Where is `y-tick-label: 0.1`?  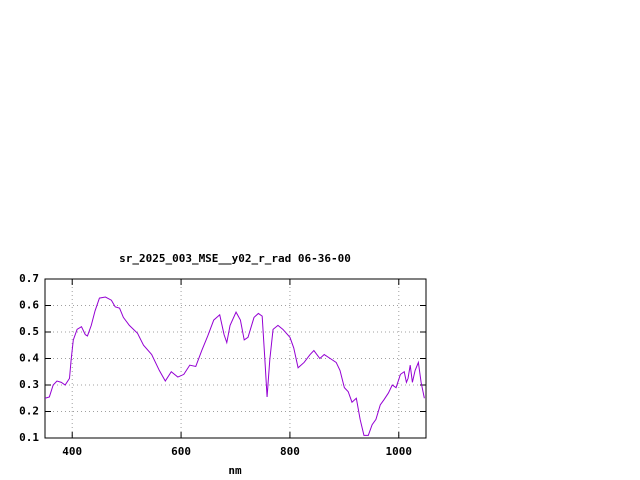 y-tick-label: 0.1 is located at coordinates (29, 437).